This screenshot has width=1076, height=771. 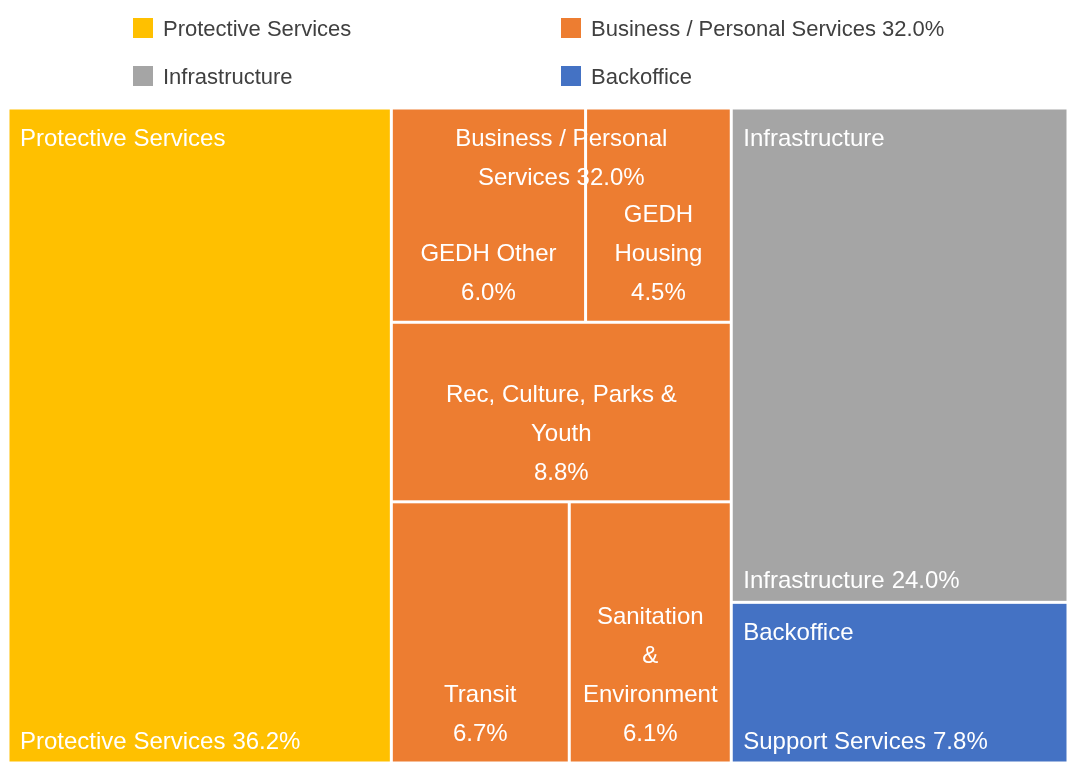 I want to click on legend-label: Business / Personal Services 32.0%, so click(x=768, y=28).